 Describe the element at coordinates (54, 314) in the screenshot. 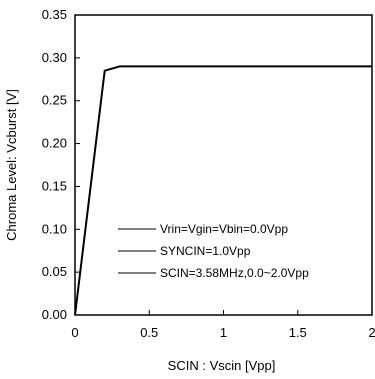

I see `y-tick-label: 0.00` at that location.